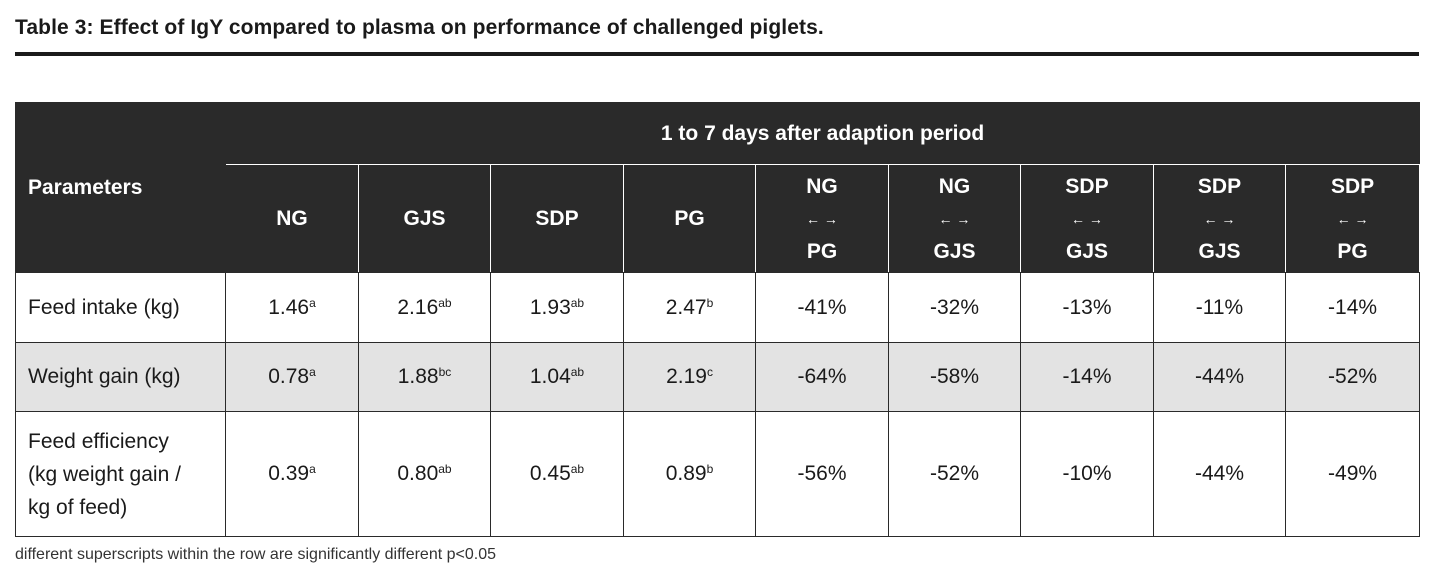 This screenshot has height=581, width=1443. What do you see at coordinates (1087, 474) in the screenshot?
I see `diff-cell: -10%` at bounding box center [1087, 474].